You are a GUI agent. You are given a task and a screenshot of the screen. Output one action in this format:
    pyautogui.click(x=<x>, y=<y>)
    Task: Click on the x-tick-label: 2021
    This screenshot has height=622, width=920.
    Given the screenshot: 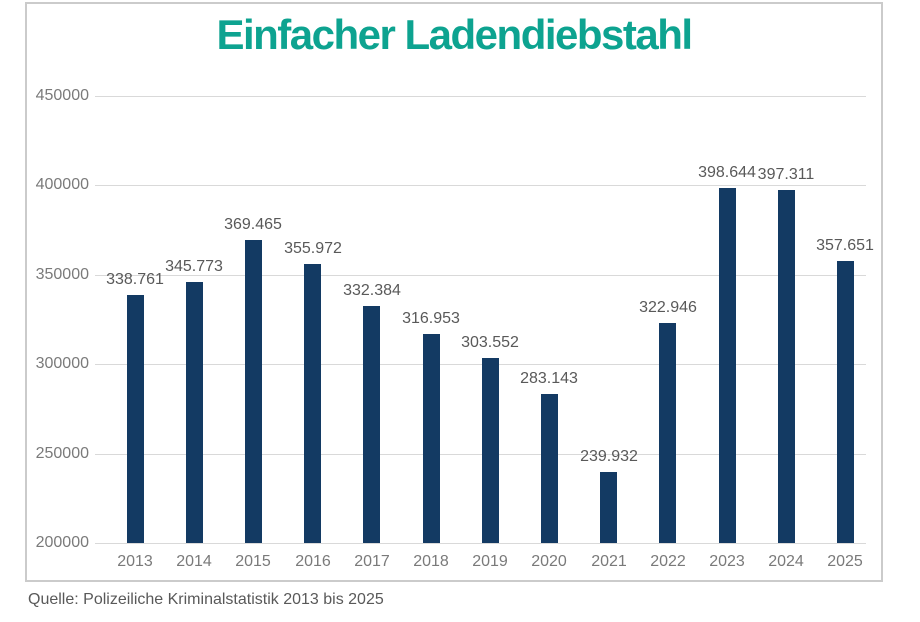 What is the action you would take?
    pyautogui.click(x=609, y=561)
    